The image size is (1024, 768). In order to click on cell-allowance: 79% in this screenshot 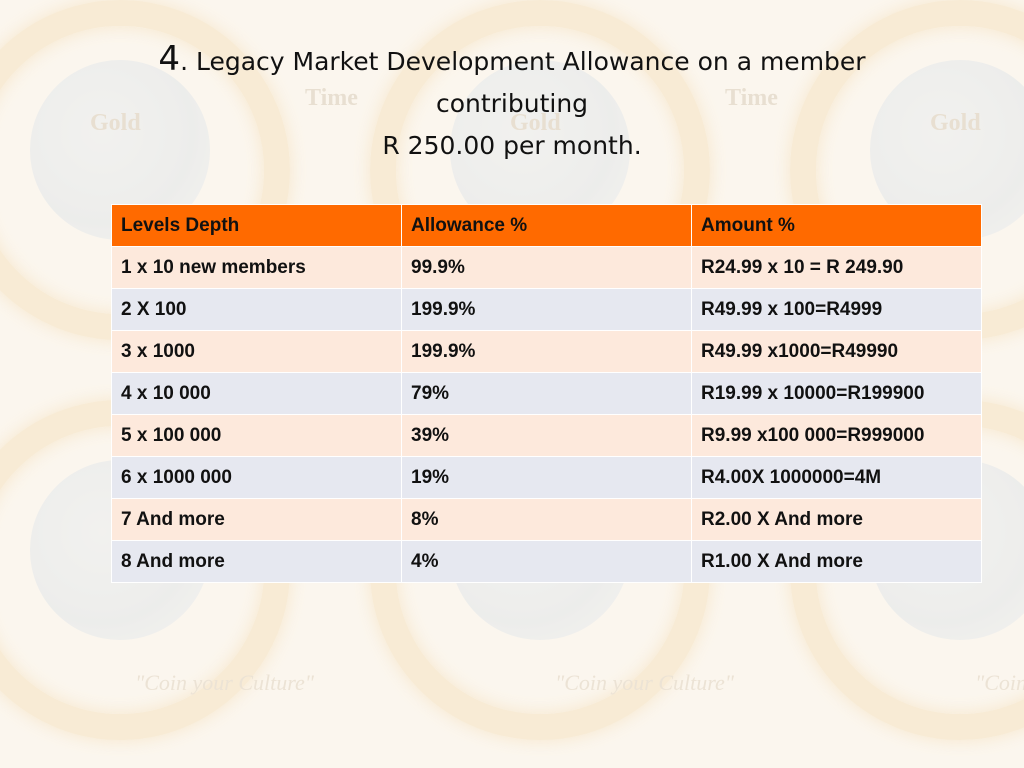, I will do `click(546, 393)`.